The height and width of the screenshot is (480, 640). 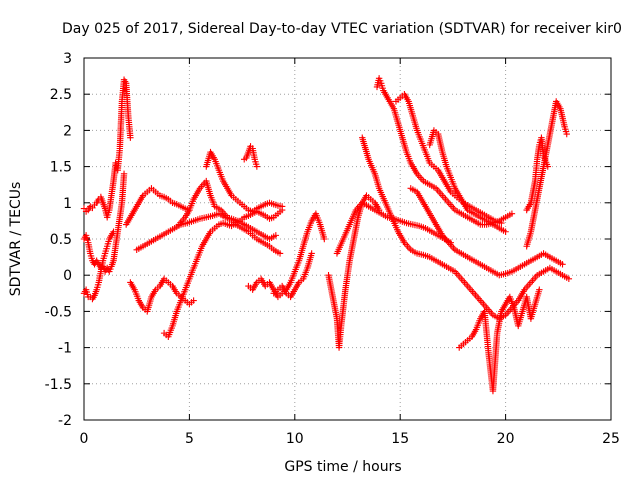 I want to click on series-arc-o, so click(x=444, y=151).